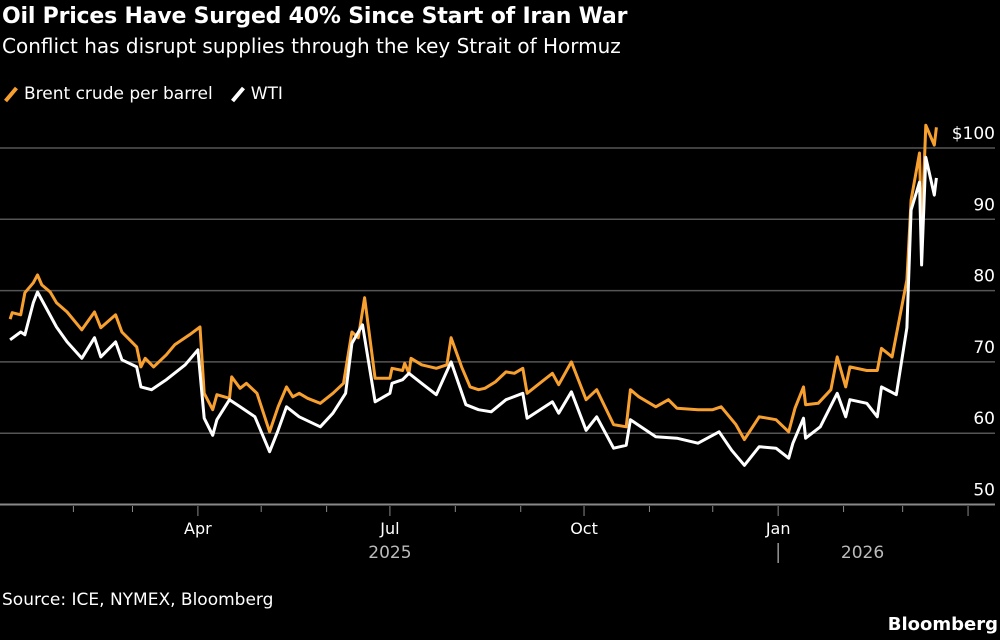 Image resolution: width=1000 pixels, height=640 pixels. What do you see at coordinates (118, 94) in the screenshot?
I see `legend-label-brent: Brent crude per barrel` at bounding box center [118, 94].